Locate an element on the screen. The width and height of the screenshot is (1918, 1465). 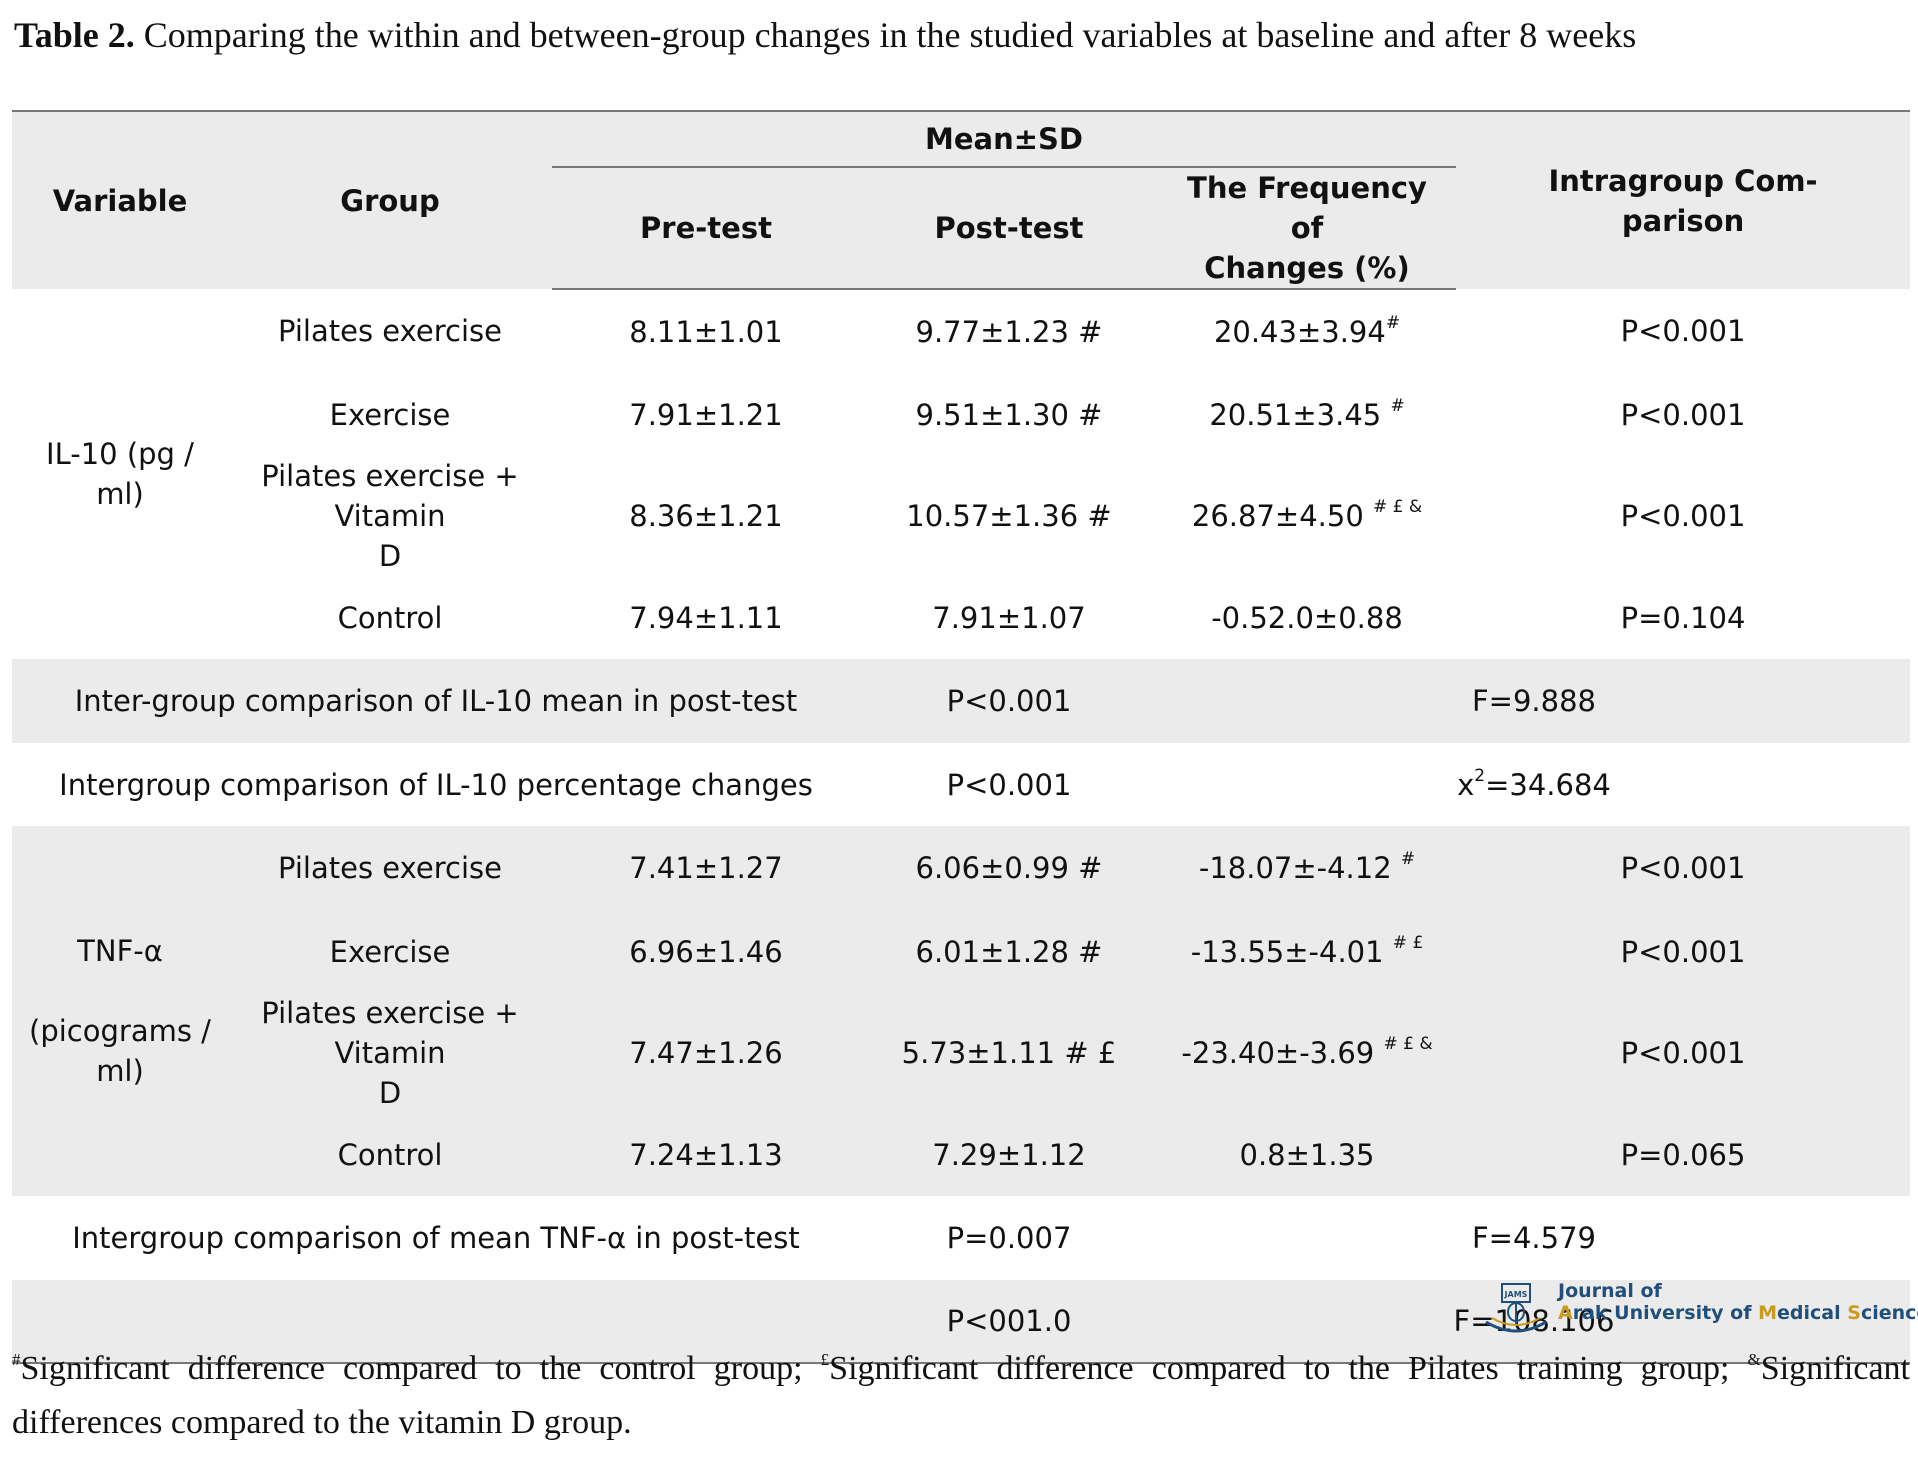
summary-stat: x2=34.684 is located at coordinates (1534, 783).